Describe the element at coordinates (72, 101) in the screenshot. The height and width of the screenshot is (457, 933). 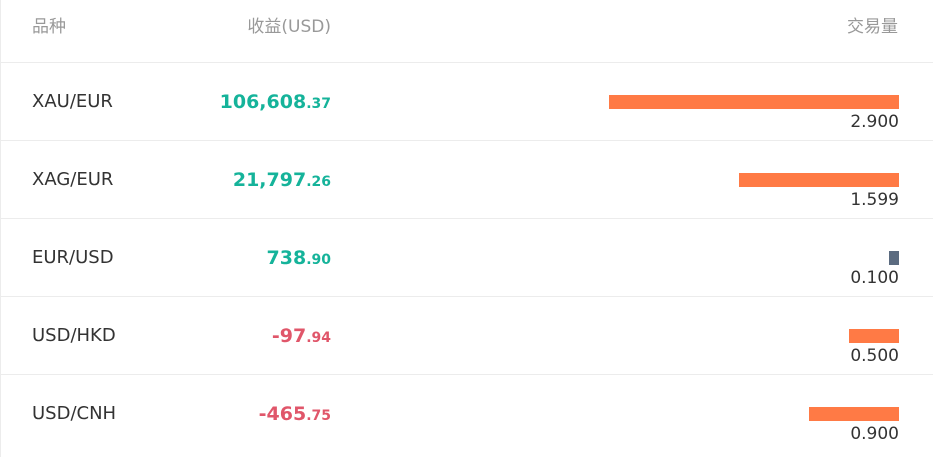
I see `symbol: XAU/EUR` at that location.